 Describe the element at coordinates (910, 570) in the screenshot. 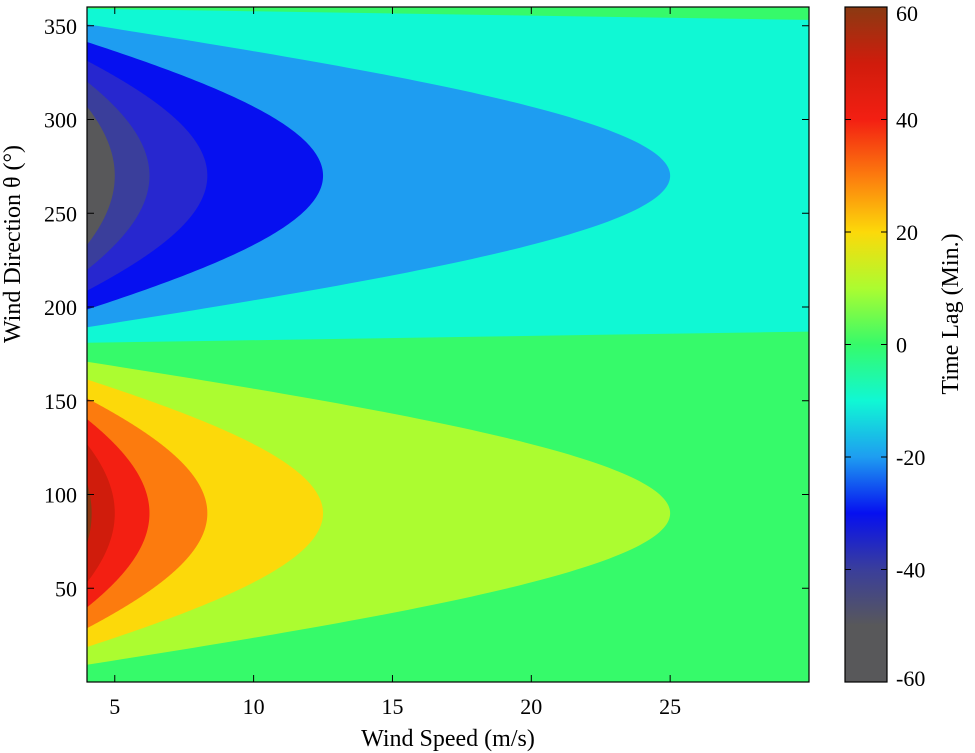

I see `colorbar-tick-label: -40` at that location.